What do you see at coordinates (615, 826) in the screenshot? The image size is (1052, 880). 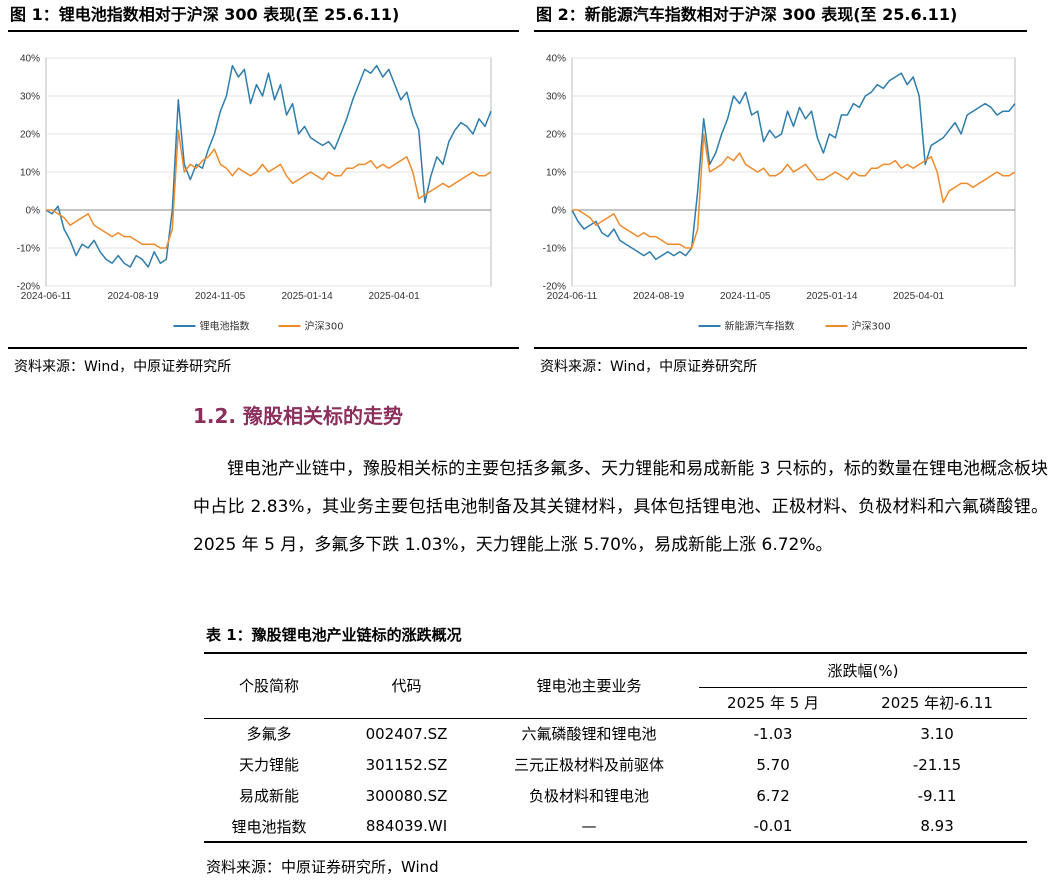 I see `table-row: 锂电池指数 884039.WI — -0.01 8.93` at bounding box center [615, 826].